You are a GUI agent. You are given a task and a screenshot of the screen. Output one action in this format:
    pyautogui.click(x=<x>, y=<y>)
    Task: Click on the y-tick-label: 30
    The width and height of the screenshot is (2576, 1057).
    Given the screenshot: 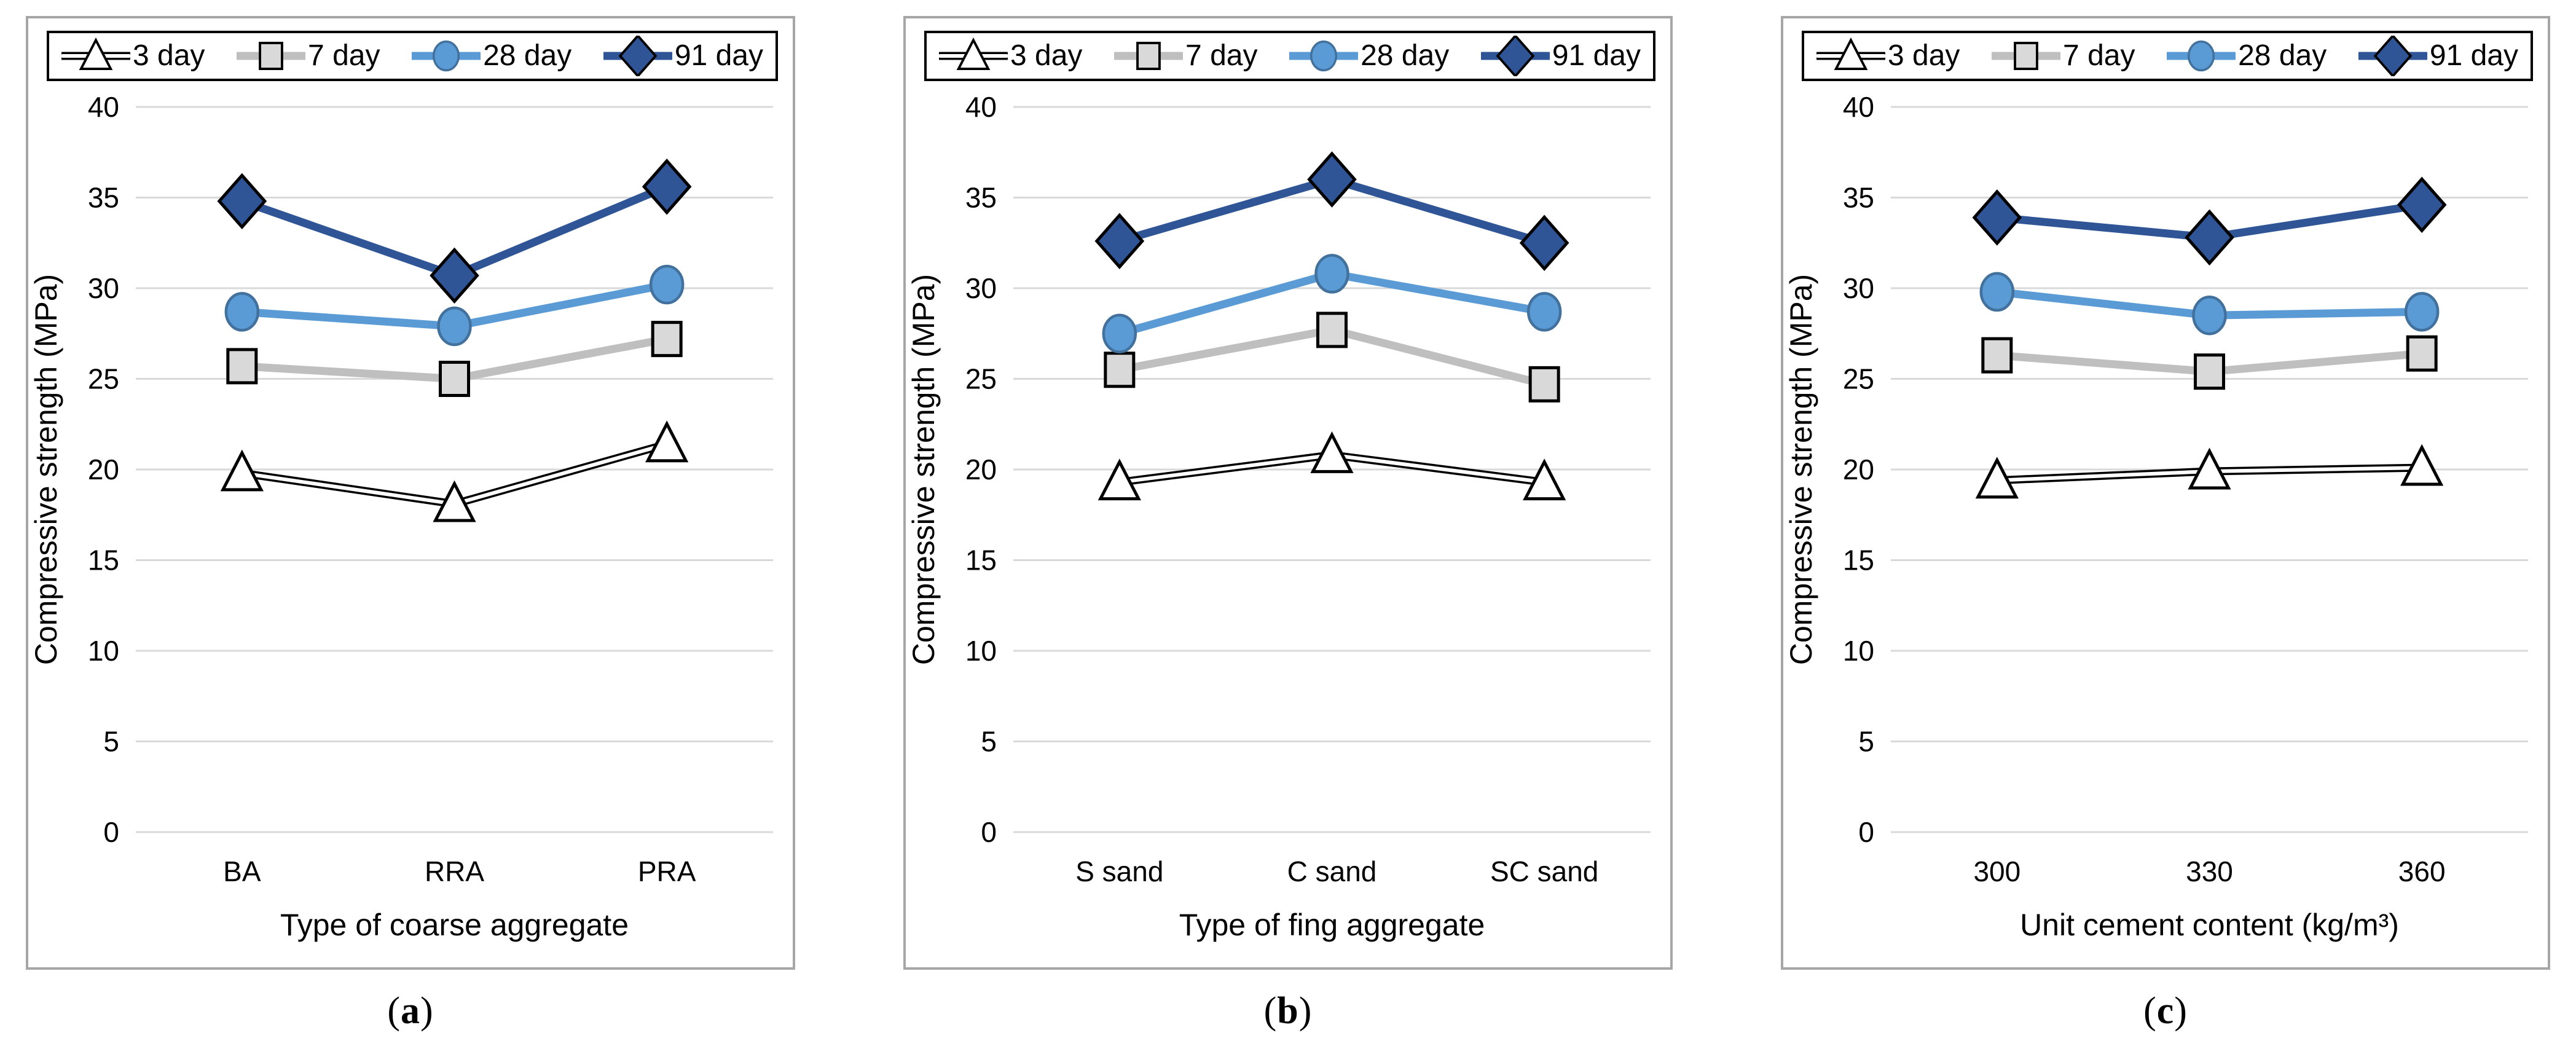 What is the action you would take?
    pyautogui.click(x=103, y=288)
    